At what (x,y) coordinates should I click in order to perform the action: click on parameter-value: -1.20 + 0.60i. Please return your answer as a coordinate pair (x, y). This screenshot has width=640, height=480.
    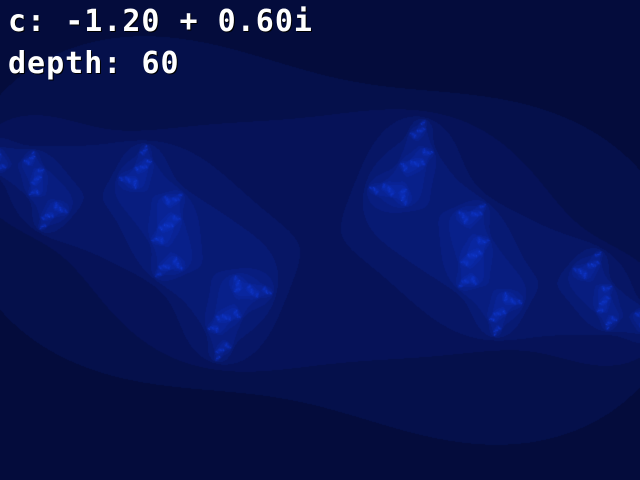
    Looking at the image, I should click on (189, 21).